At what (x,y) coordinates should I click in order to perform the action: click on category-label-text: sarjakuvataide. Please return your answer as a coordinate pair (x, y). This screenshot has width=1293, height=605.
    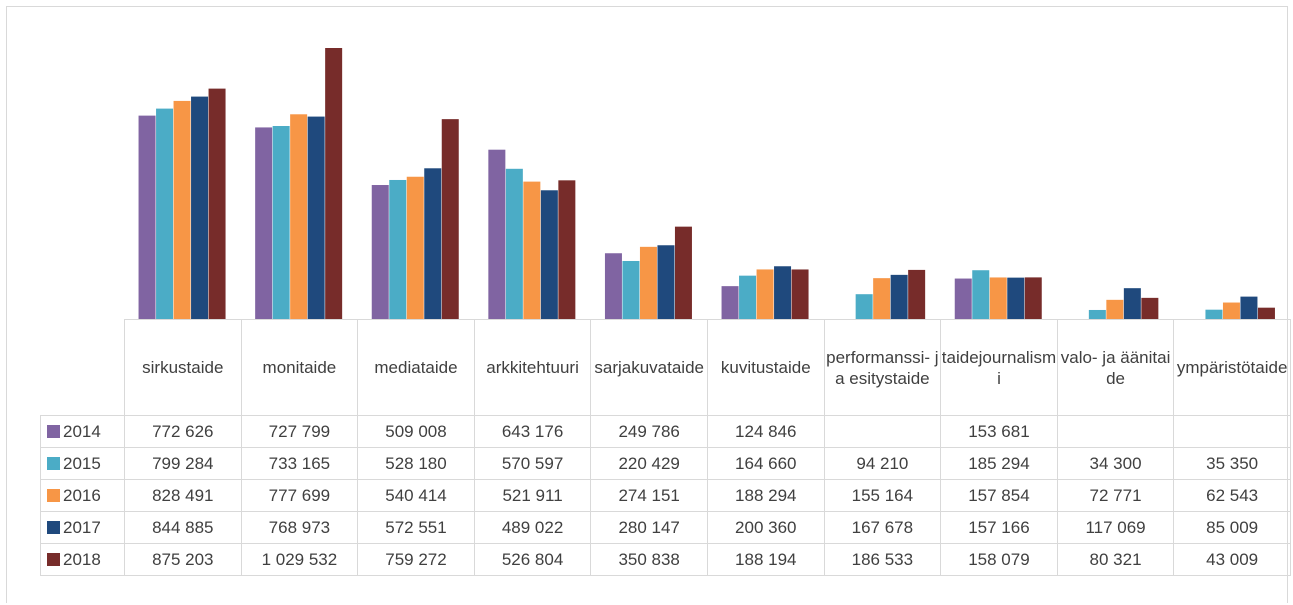
    Looking at the image, I should click on (649, 367).